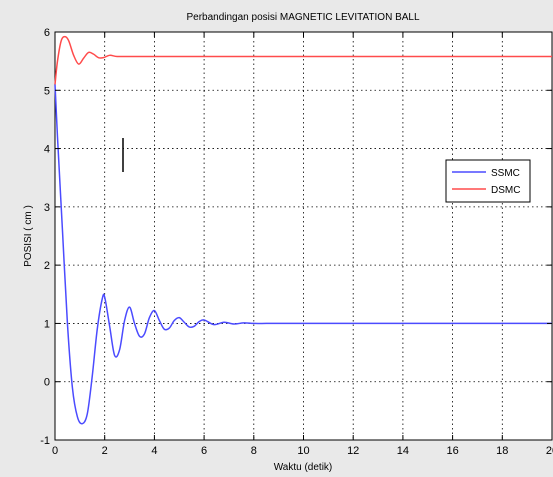 Image resolution: width=553 pixels, height=477 pixels. Describe the element at coordinates (303, 451) in the screenshot. I see `x-tick-label: 10` at that location.